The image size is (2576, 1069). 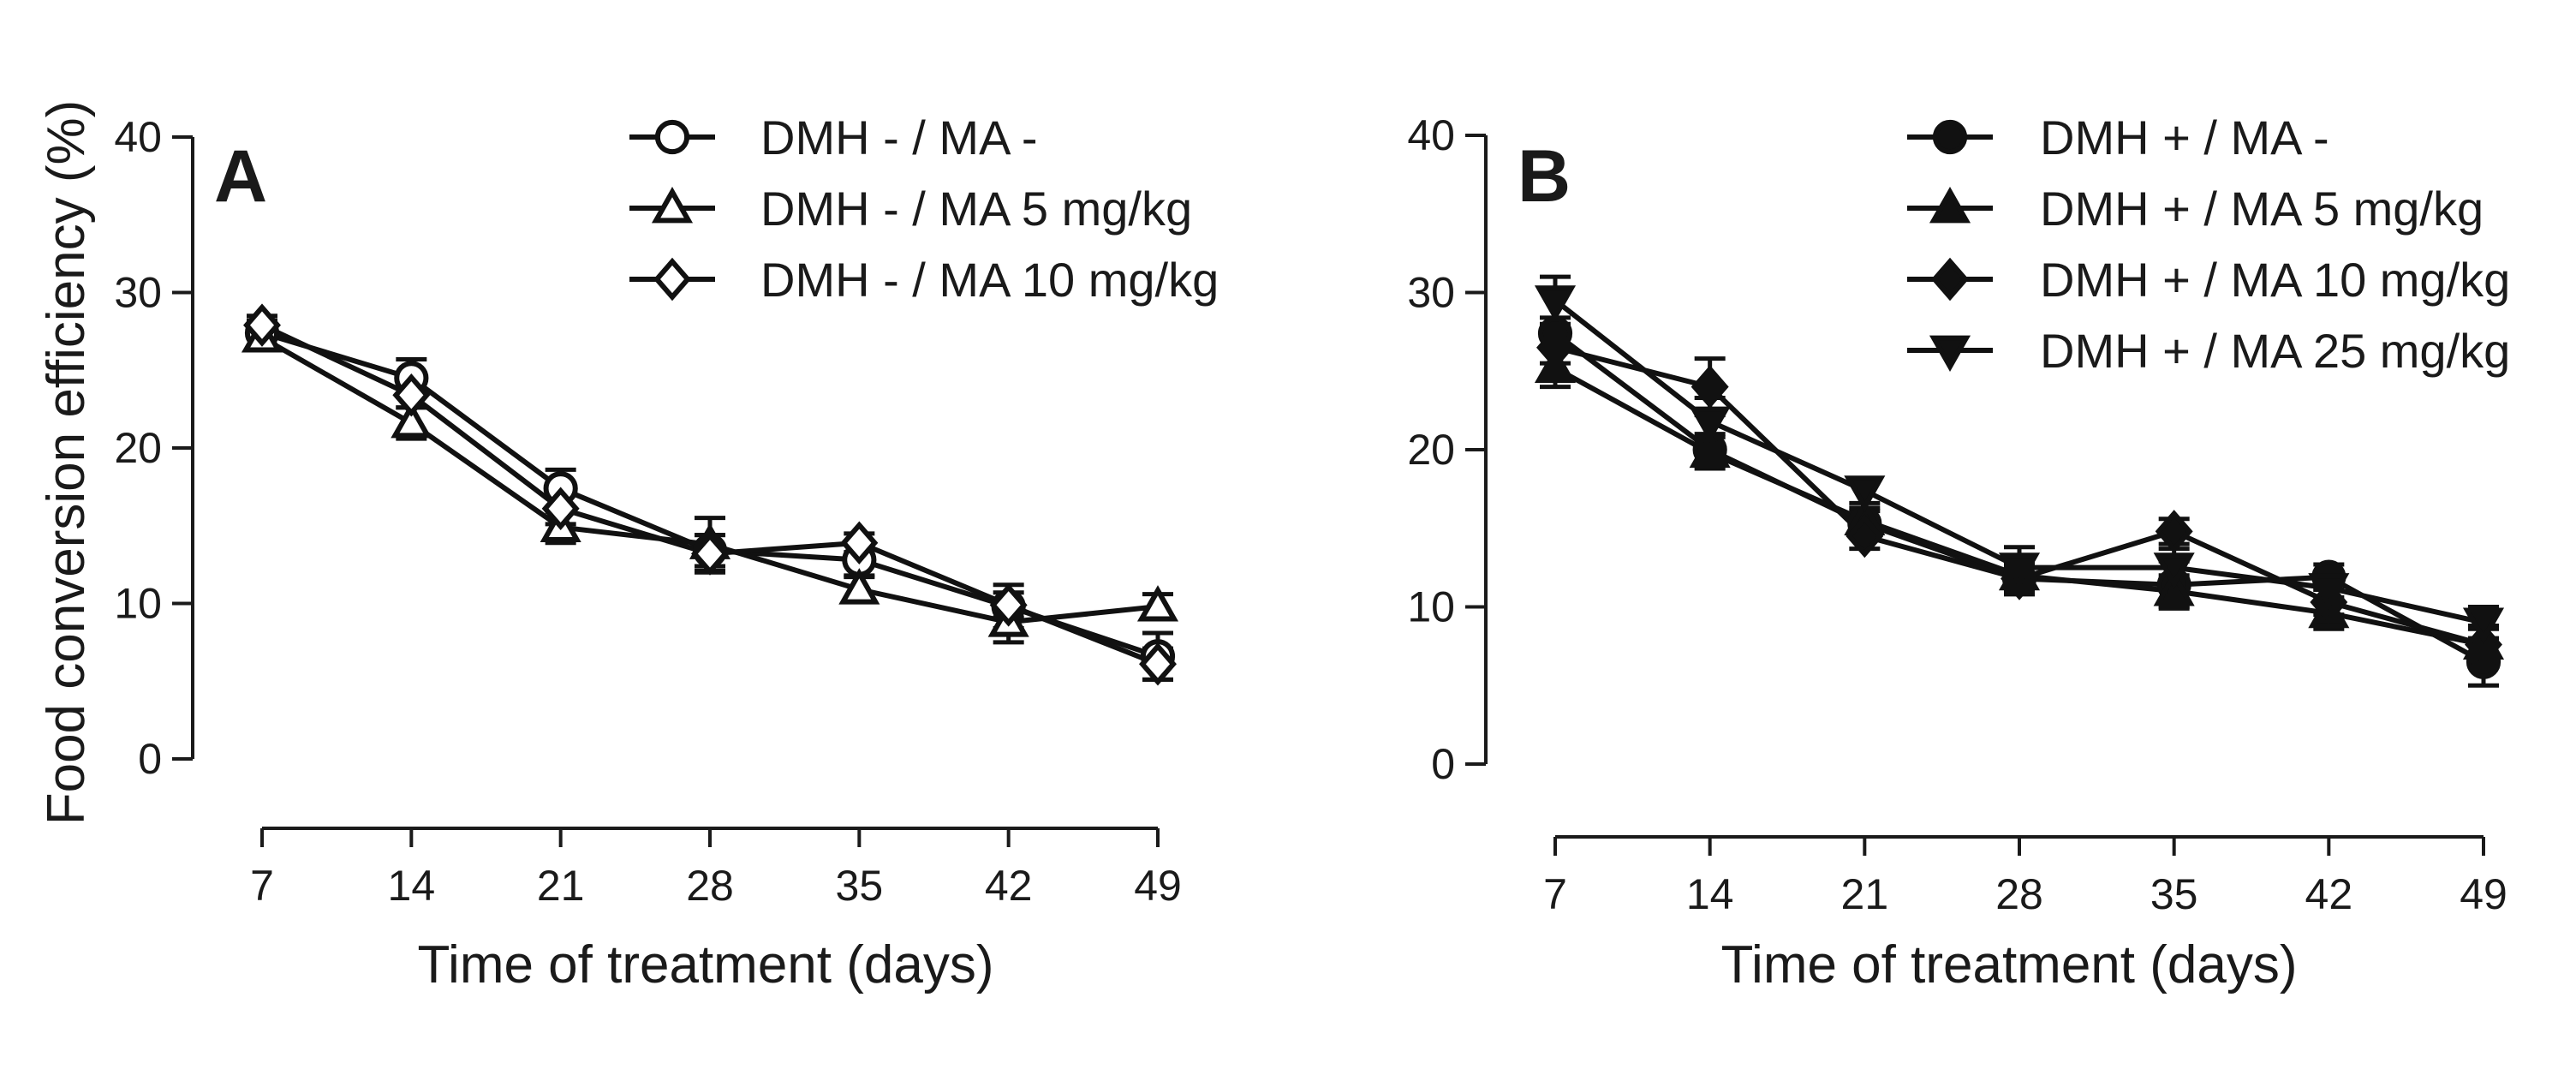 What do you see at coordinates (2174, 894) in the screenshot?
I see `panel-b-x-tick-label: 35` at bounding box center [2174, 894].